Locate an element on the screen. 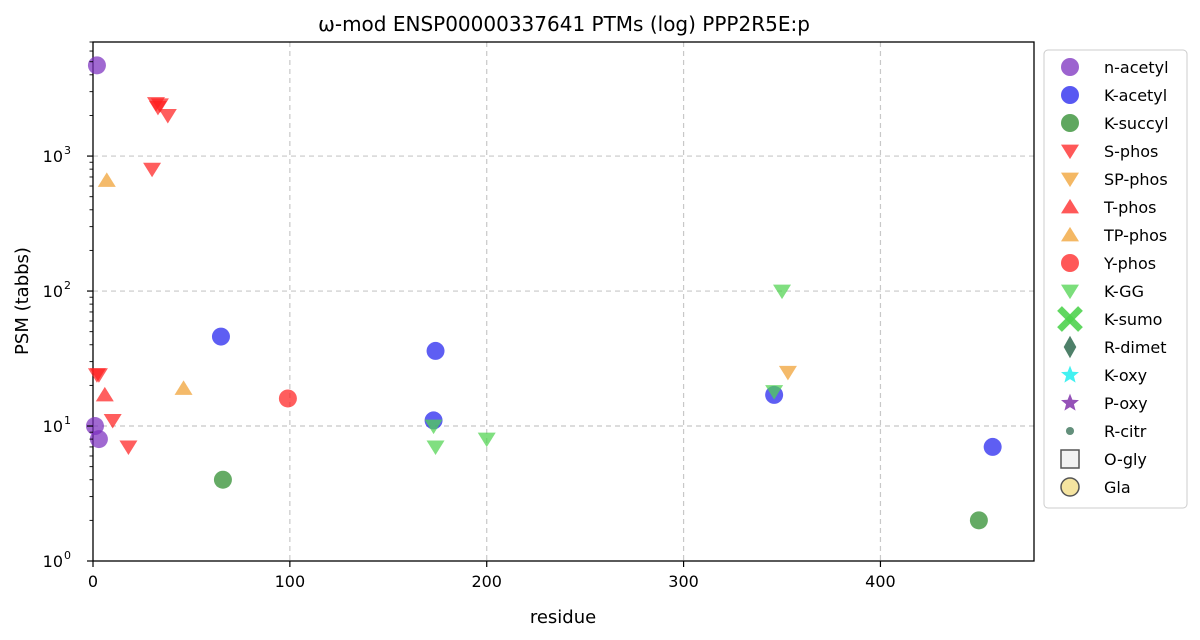 This screenshot has height=640, width=1200. legend-marker-p-oxy is located at coordinates (1070, 402).